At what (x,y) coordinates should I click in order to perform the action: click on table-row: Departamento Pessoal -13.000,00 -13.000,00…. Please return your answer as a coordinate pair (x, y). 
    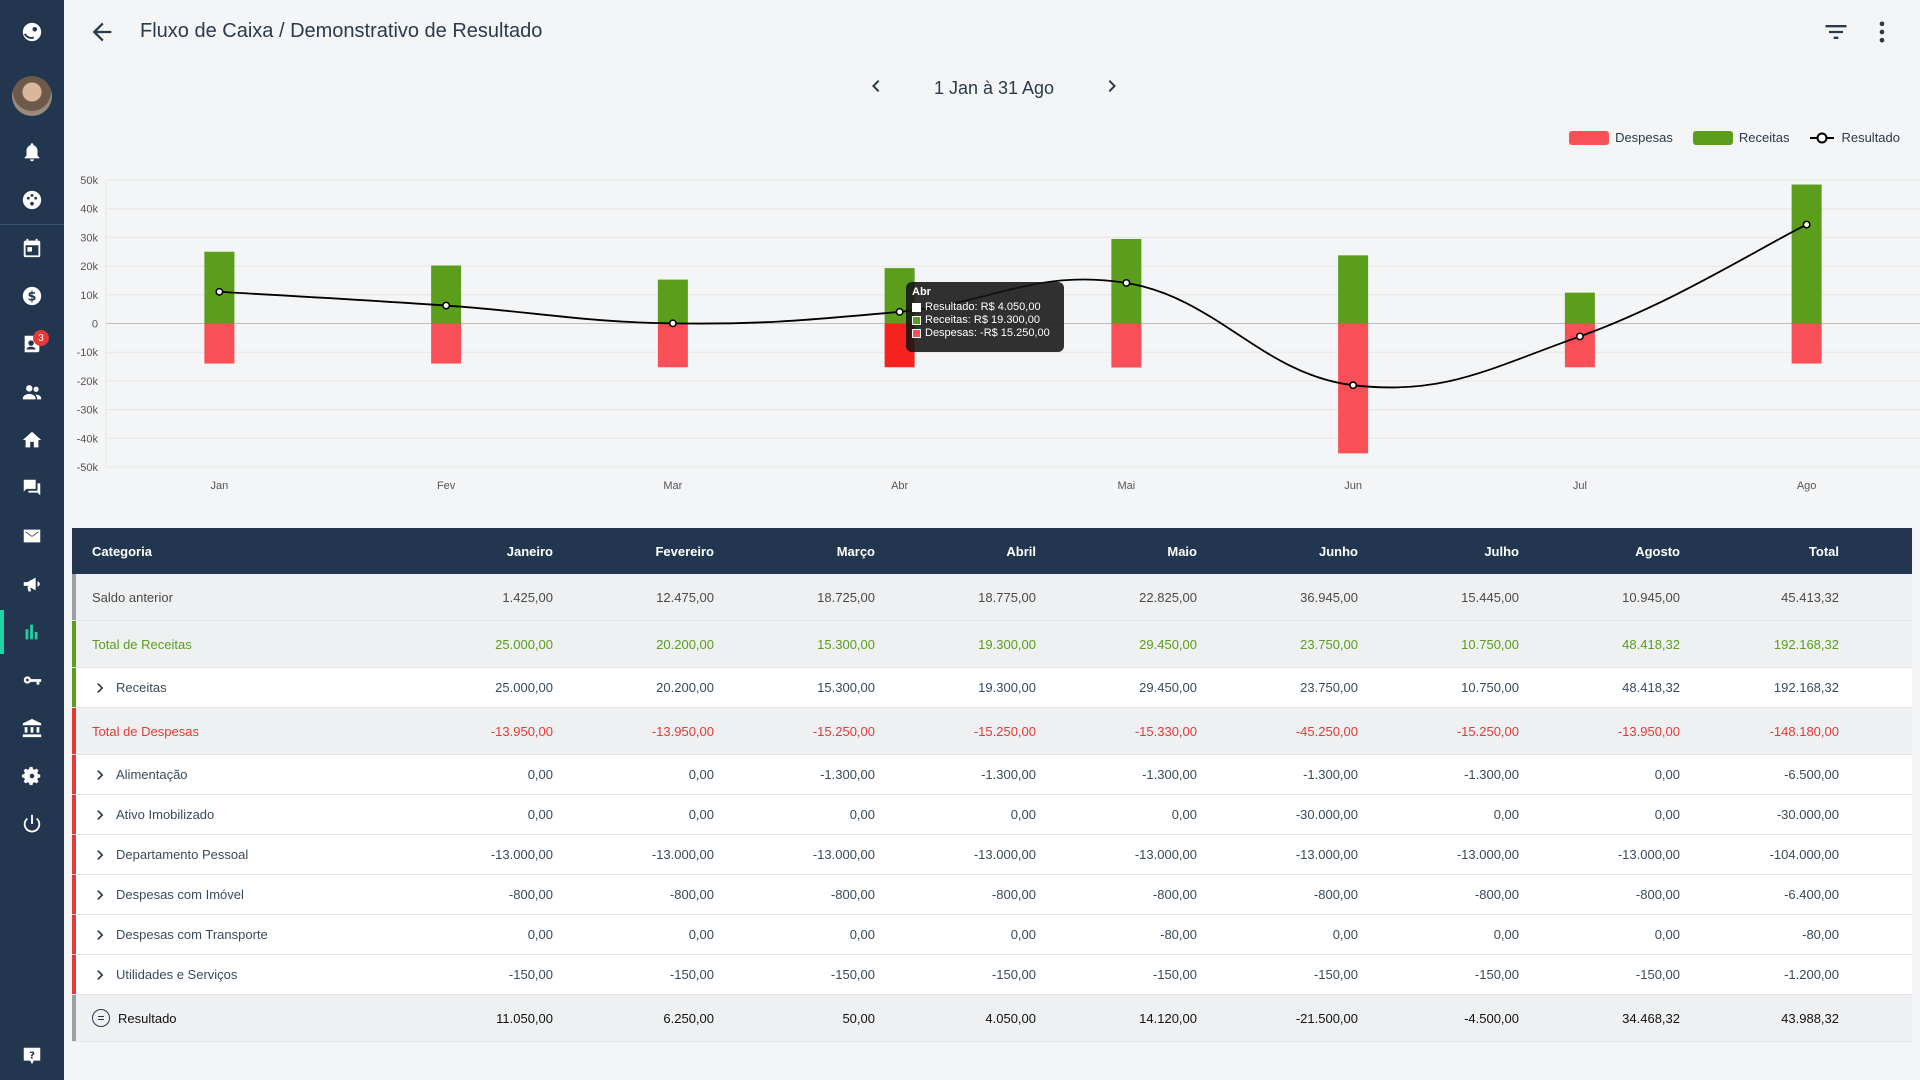
    Looking at the image, I should click on (992, 855).